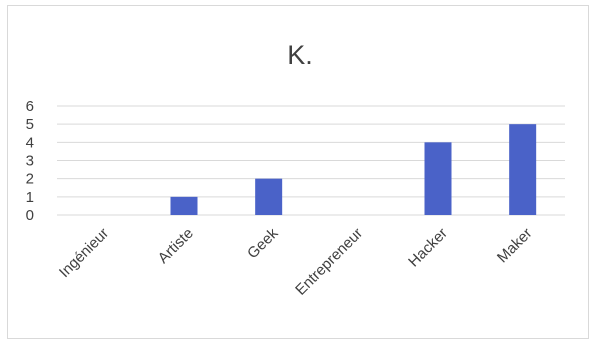 This screenshot has width=596, height=344. What do you see at coordinates (176, 246) in the screenshot?
I see `x-tick-label: Artiste` at bounding box center [176, 246].